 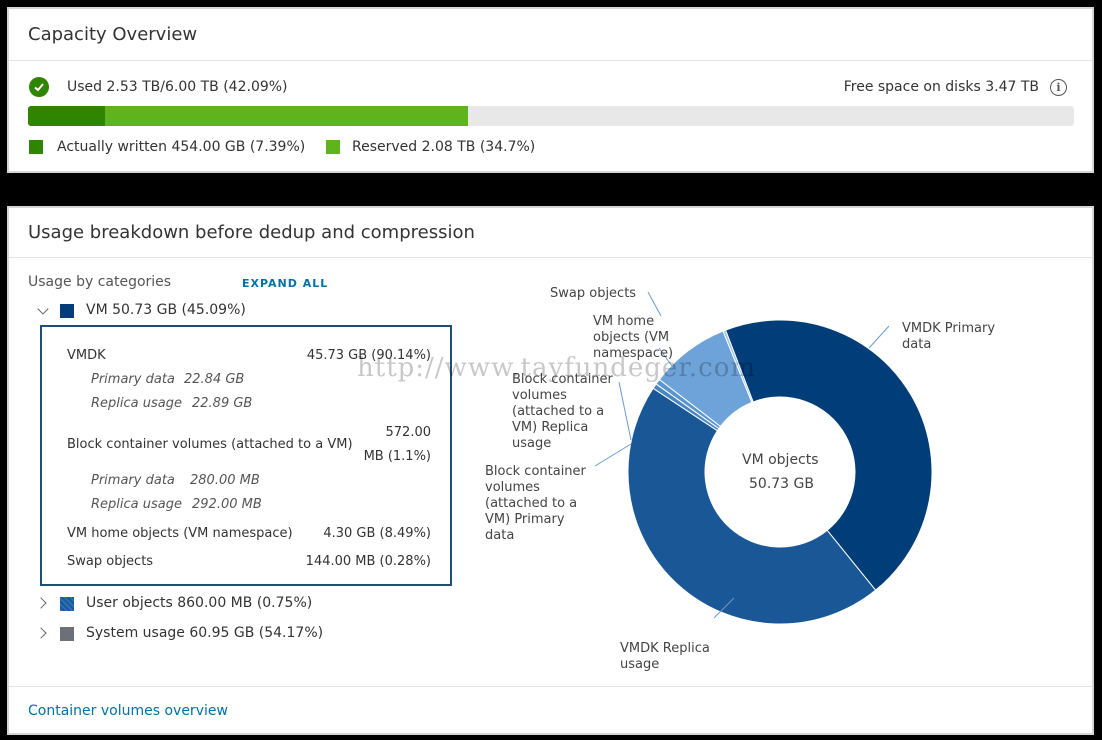 I want to click on swap-label: Swap objects, so click(x=110, y=561).